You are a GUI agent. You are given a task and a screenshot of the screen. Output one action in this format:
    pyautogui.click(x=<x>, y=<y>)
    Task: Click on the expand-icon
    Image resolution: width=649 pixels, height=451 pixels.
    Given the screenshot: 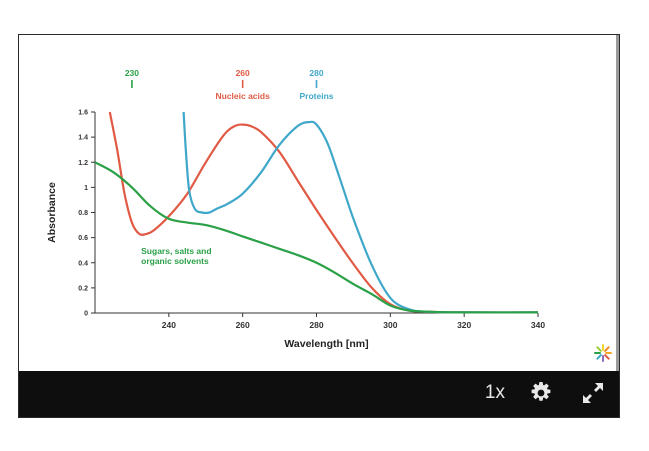 What is the action you would take?
    pyautogui.click(x=593, y=393)
    